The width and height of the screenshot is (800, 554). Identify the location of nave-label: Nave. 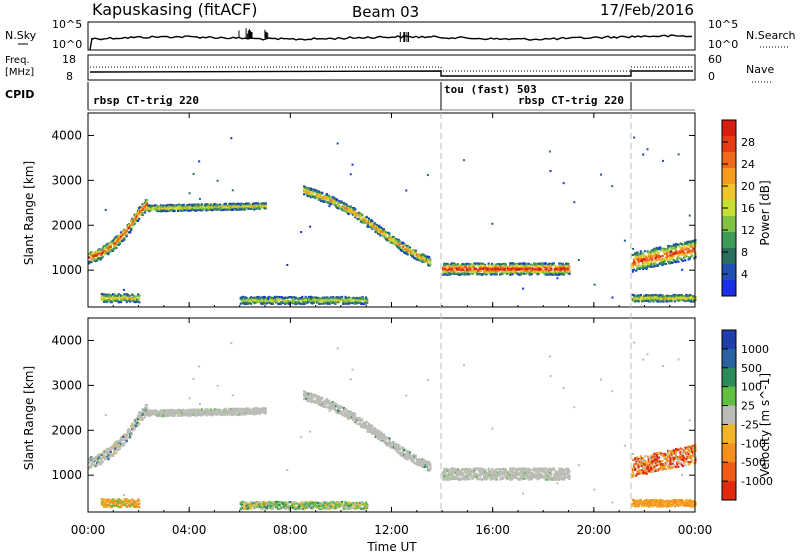
(760, 69).